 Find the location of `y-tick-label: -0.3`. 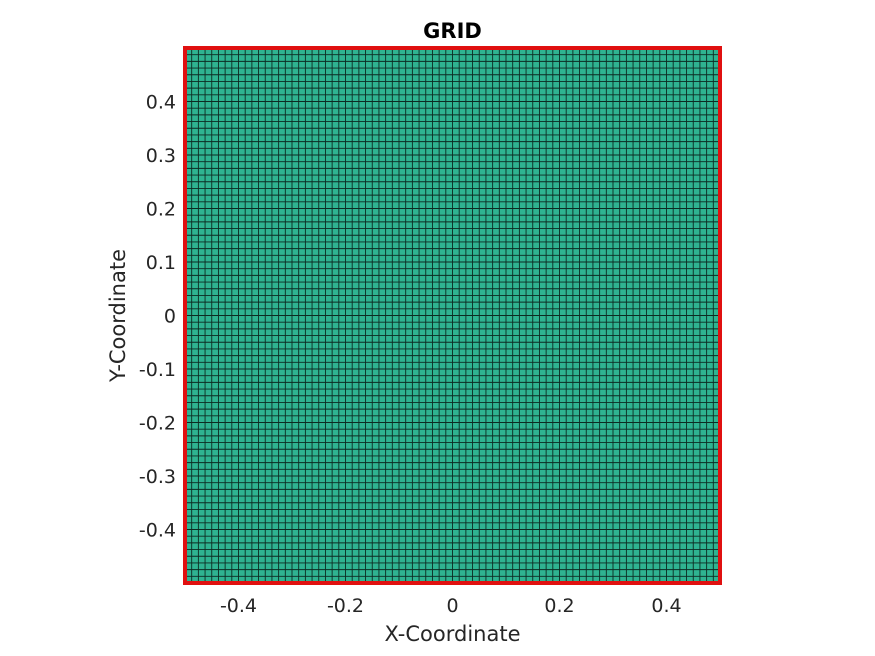

y-tick-label: -0.3 is located at coordinates (157, 477).